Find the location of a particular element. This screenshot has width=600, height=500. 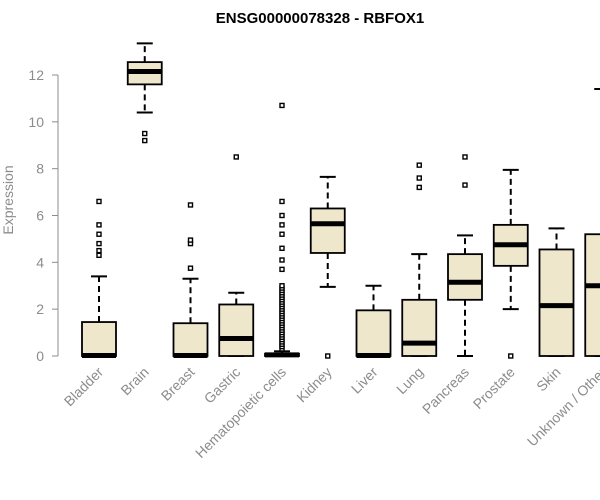

x-tick-label: Hematopoietic cells is located at coordinates (240, 412).